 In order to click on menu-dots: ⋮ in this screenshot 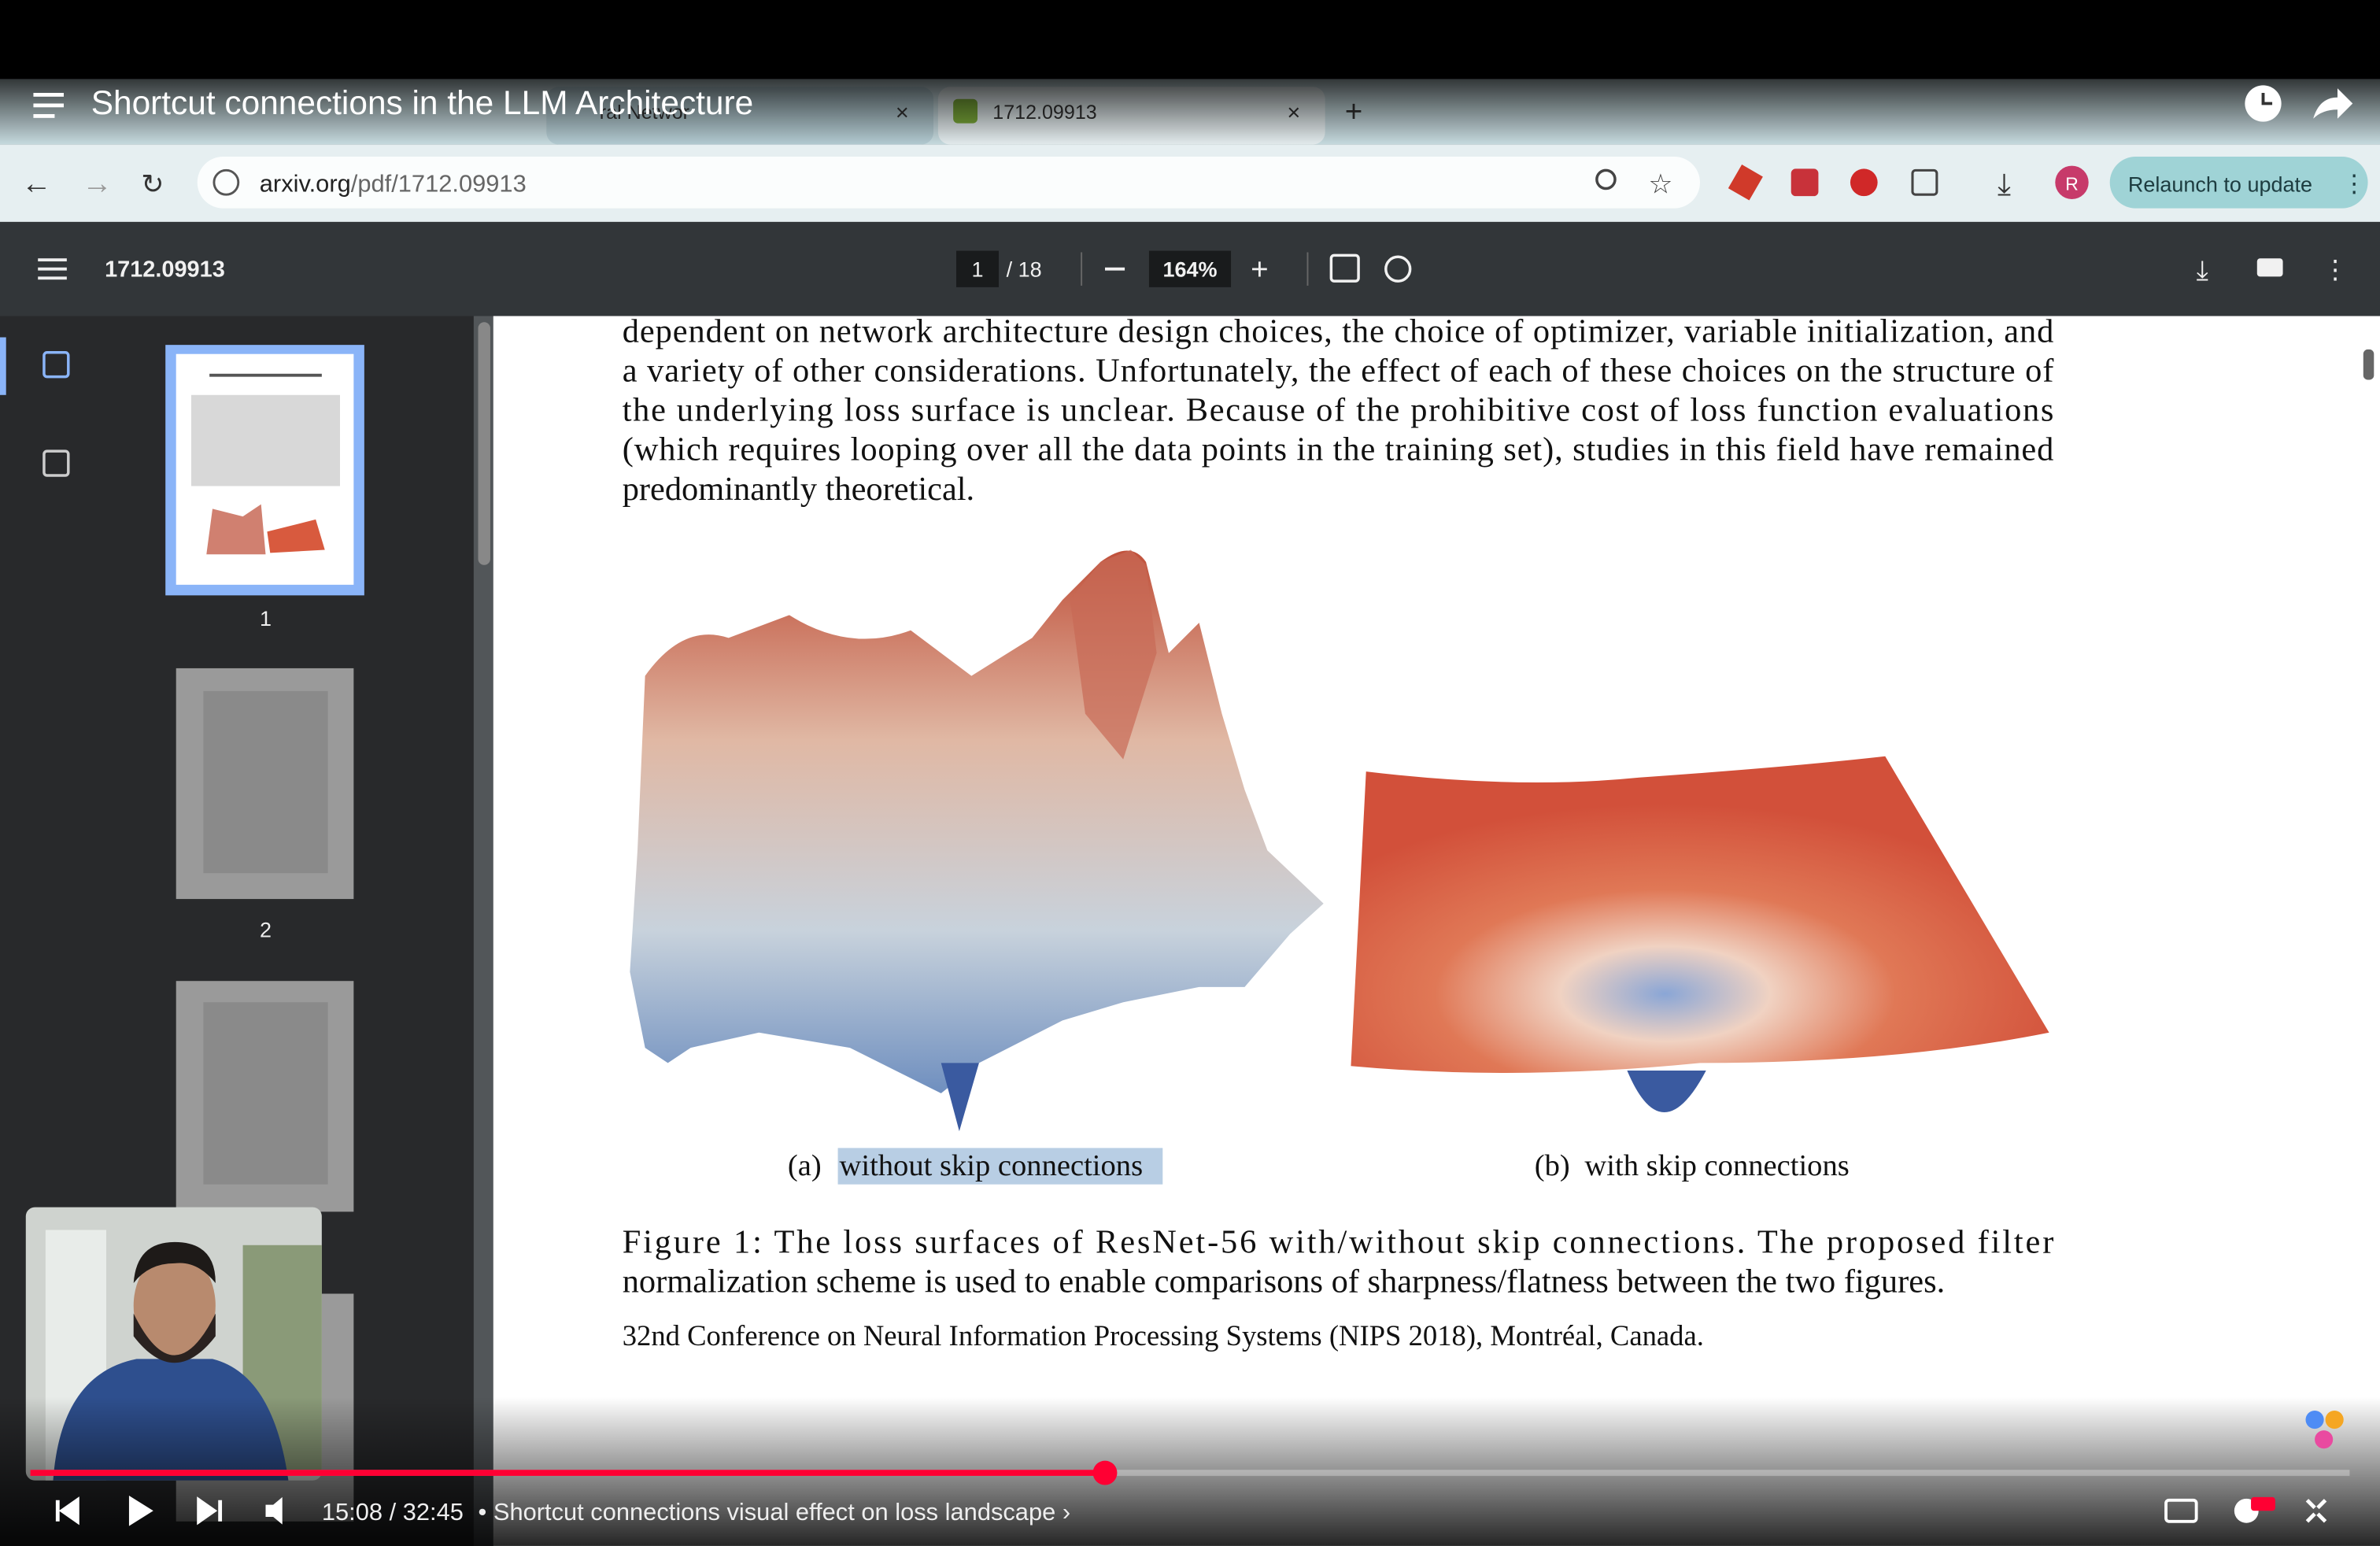, I will do `click(2354, 183)`.